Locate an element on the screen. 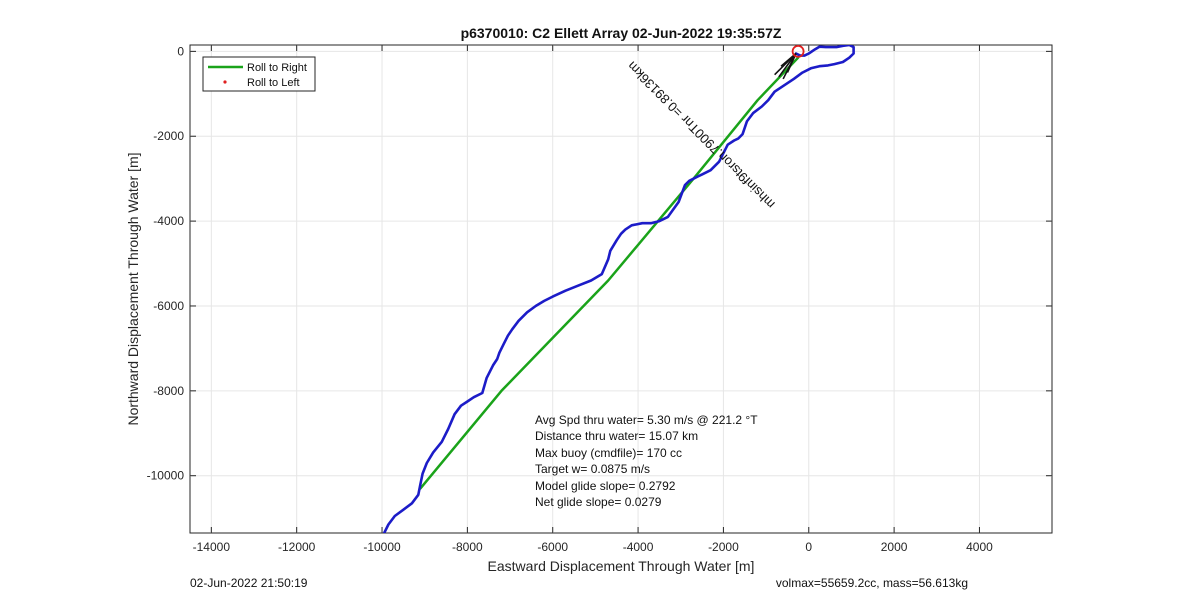  stat-model-glide-slope: Model glide slope= 0.2792 is located at coordinates (605, 485).